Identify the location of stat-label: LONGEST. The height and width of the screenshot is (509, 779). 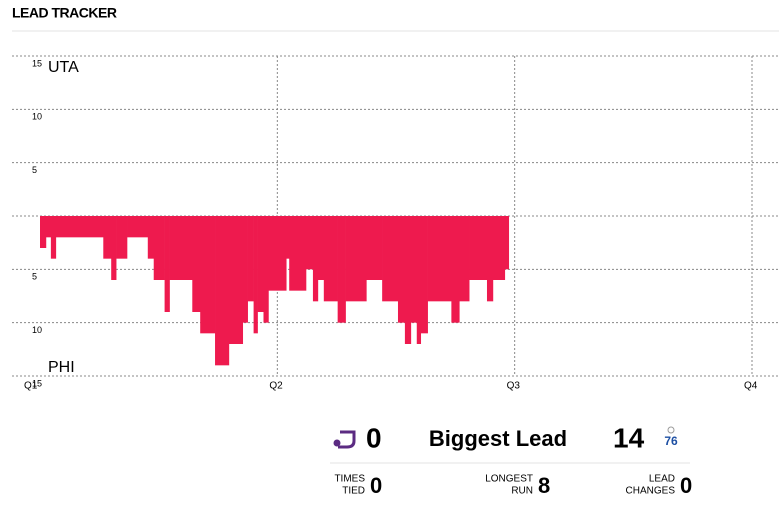
(509, 479).